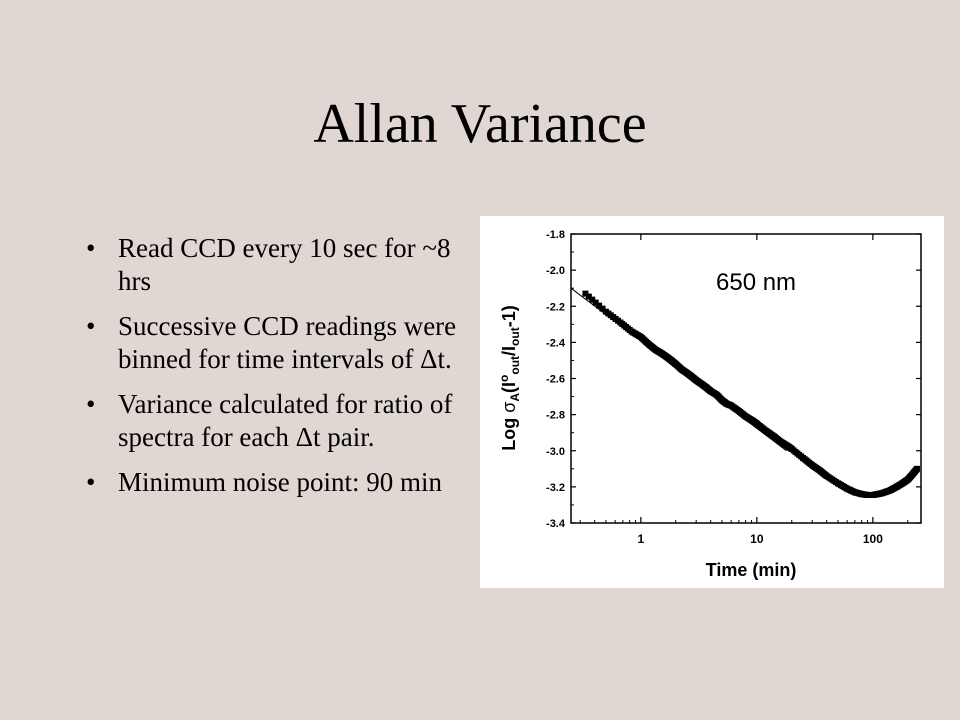 The image size is (960, 720). Describe the element at coordinates (555, 488) in the screenshot. I see `y-tick-label: -3.2` at that location.